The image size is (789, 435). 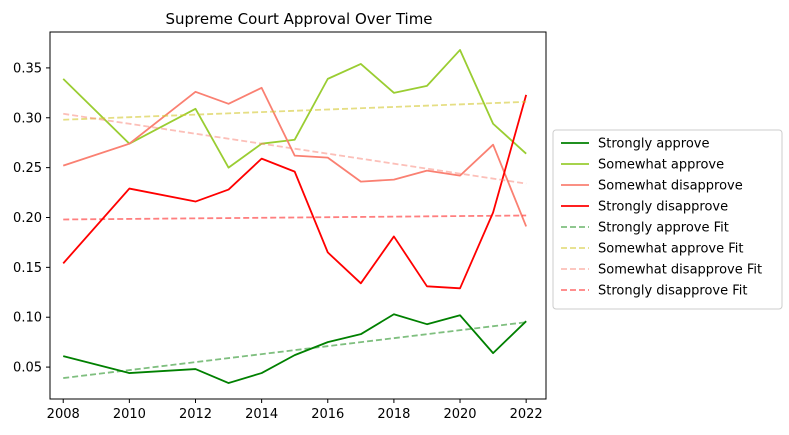 I want to click on legend-frame, so click(x=667, y=219).